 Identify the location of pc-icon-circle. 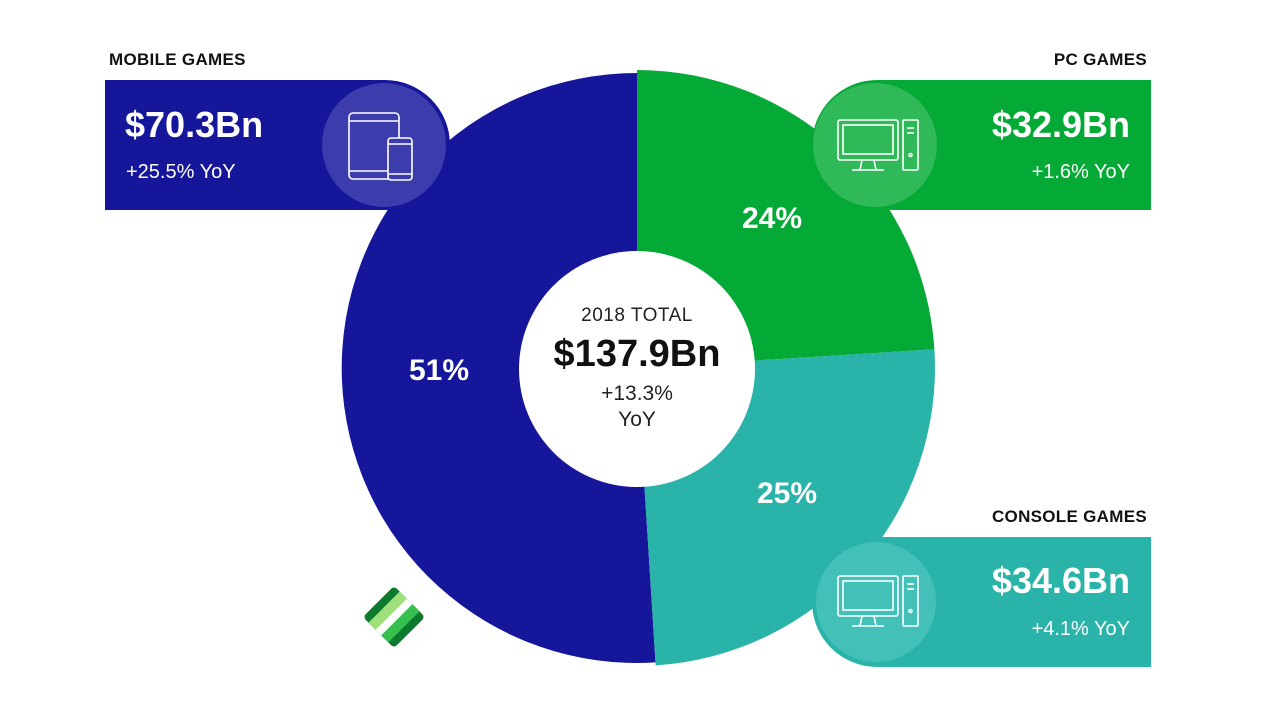
(875, 145).